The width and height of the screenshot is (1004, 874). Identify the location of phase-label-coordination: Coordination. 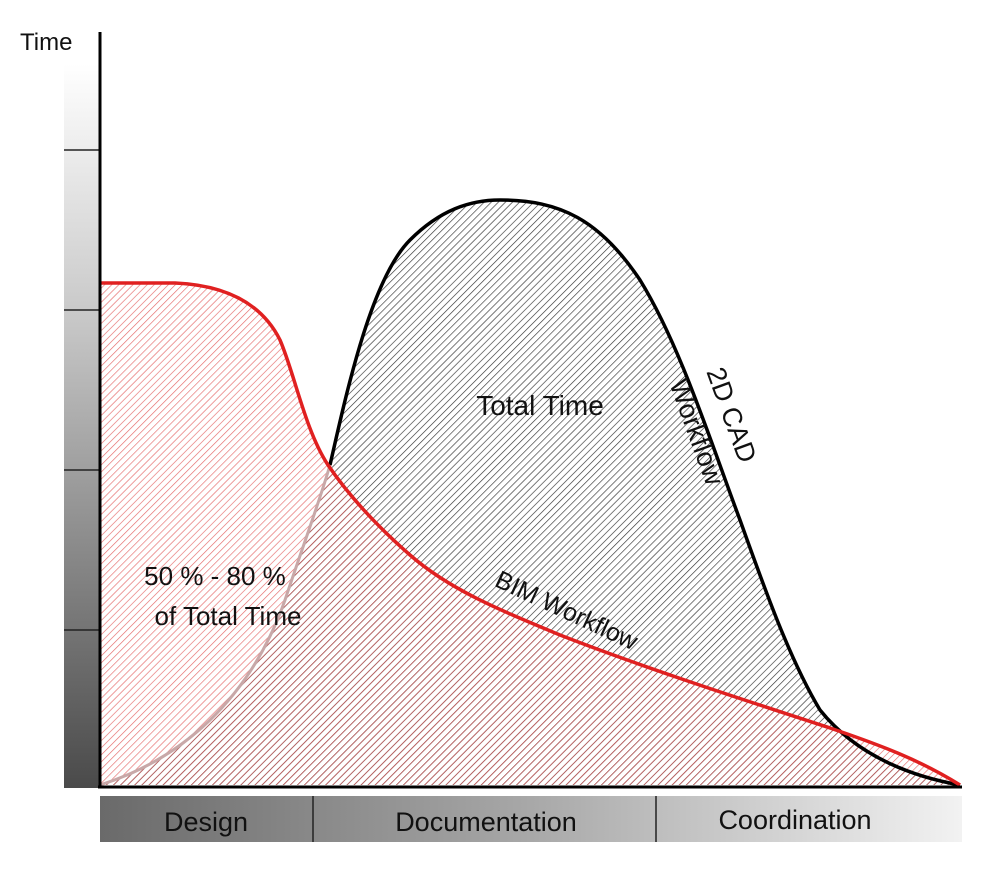
(794, 820).